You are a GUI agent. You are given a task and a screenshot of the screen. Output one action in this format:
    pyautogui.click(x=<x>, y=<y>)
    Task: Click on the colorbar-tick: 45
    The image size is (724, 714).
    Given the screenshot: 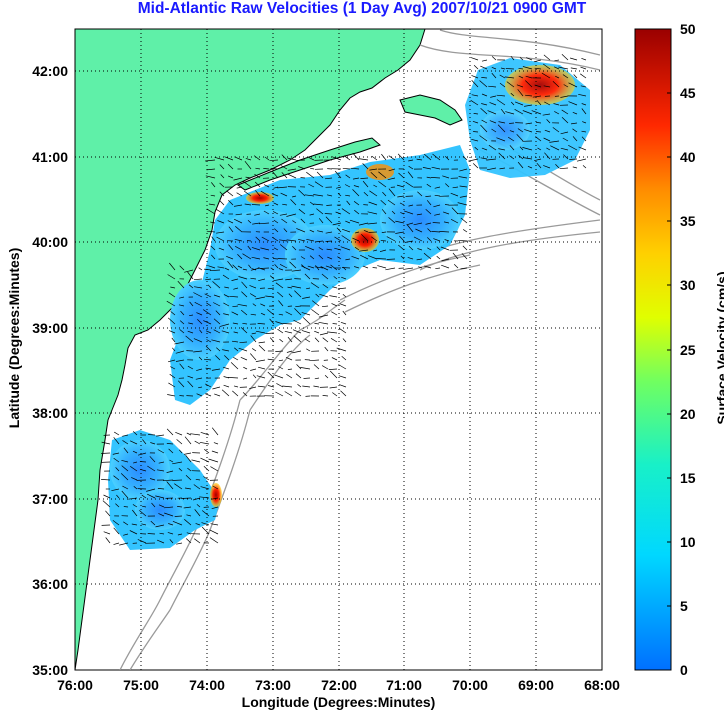 What is the action you would take?
    pyautogui.click(x=688, y=93)
    